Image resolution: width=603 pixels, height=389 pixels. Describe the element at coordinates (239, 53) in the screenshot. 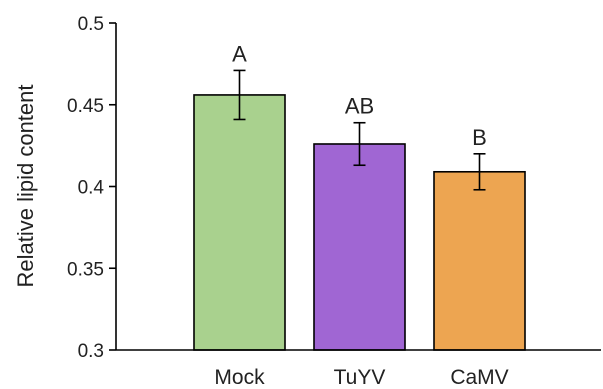

I see `significance-label-mock: A` at that location.